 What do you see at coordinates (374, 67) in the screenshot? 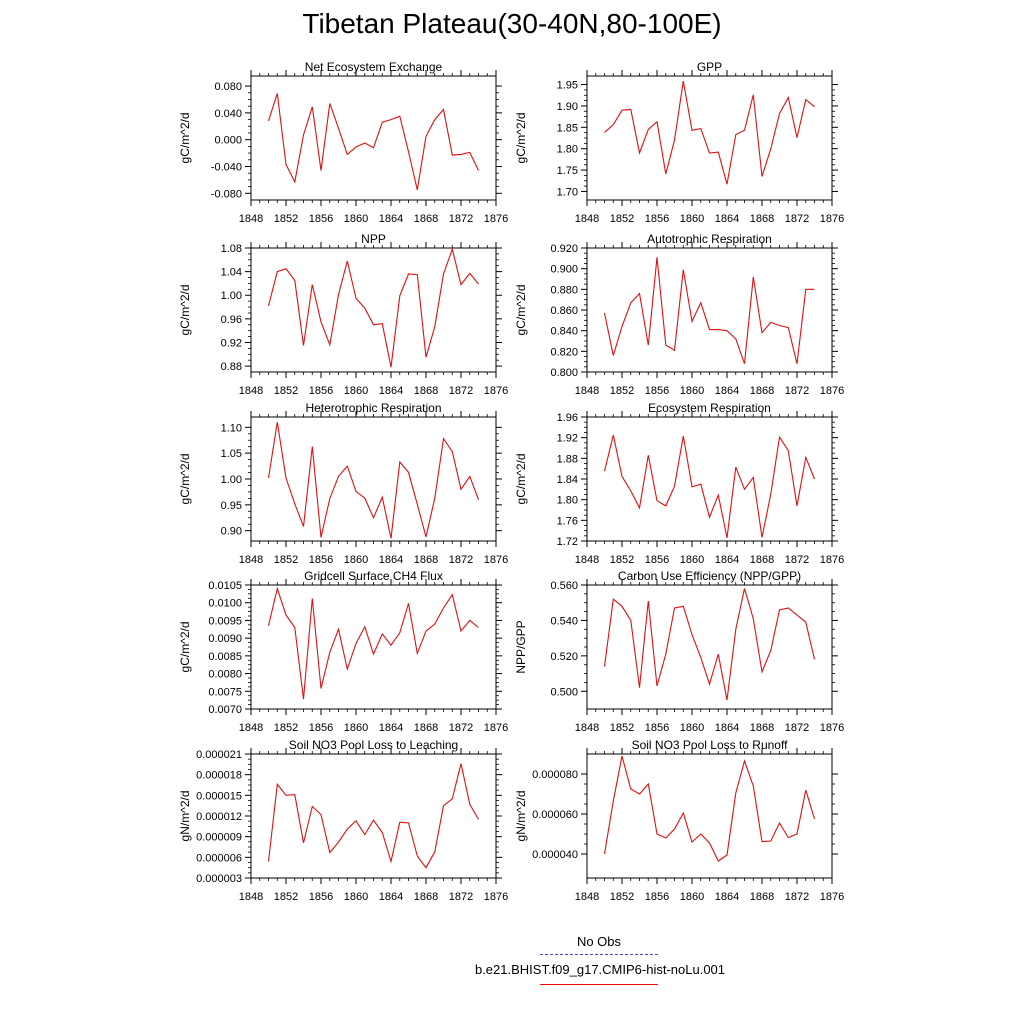
I see `chart-title: Net Ecosystem Exchange` at bounding box center [374, 67].